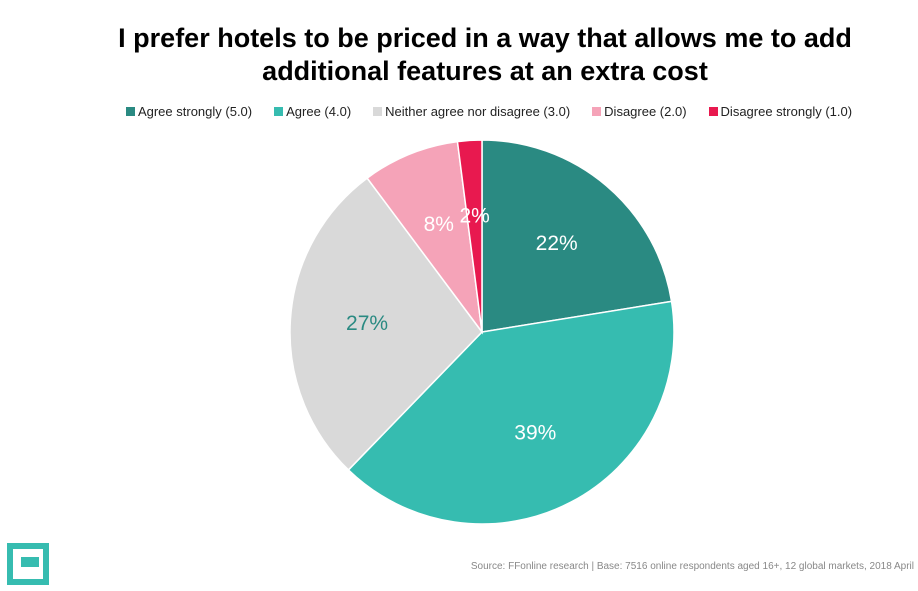 The width and height of the screenshot is (918, 591). Describe the element at coordinates (319, 111) in the screenshot. I see `legend-label: Agree (4.0)` at that location.